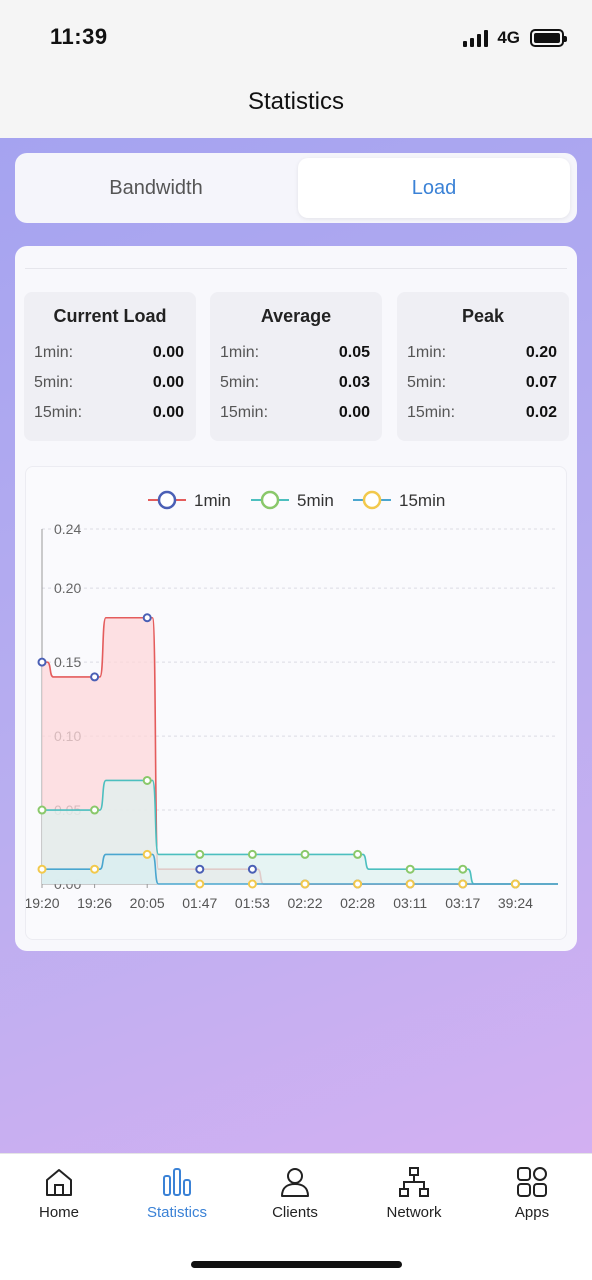 This screenshot has width=592, height=1280. What do you see at coordinates (541, 352) in the screenshot?
I see `stat-value: 0.20` at bounding box center [541, 352].